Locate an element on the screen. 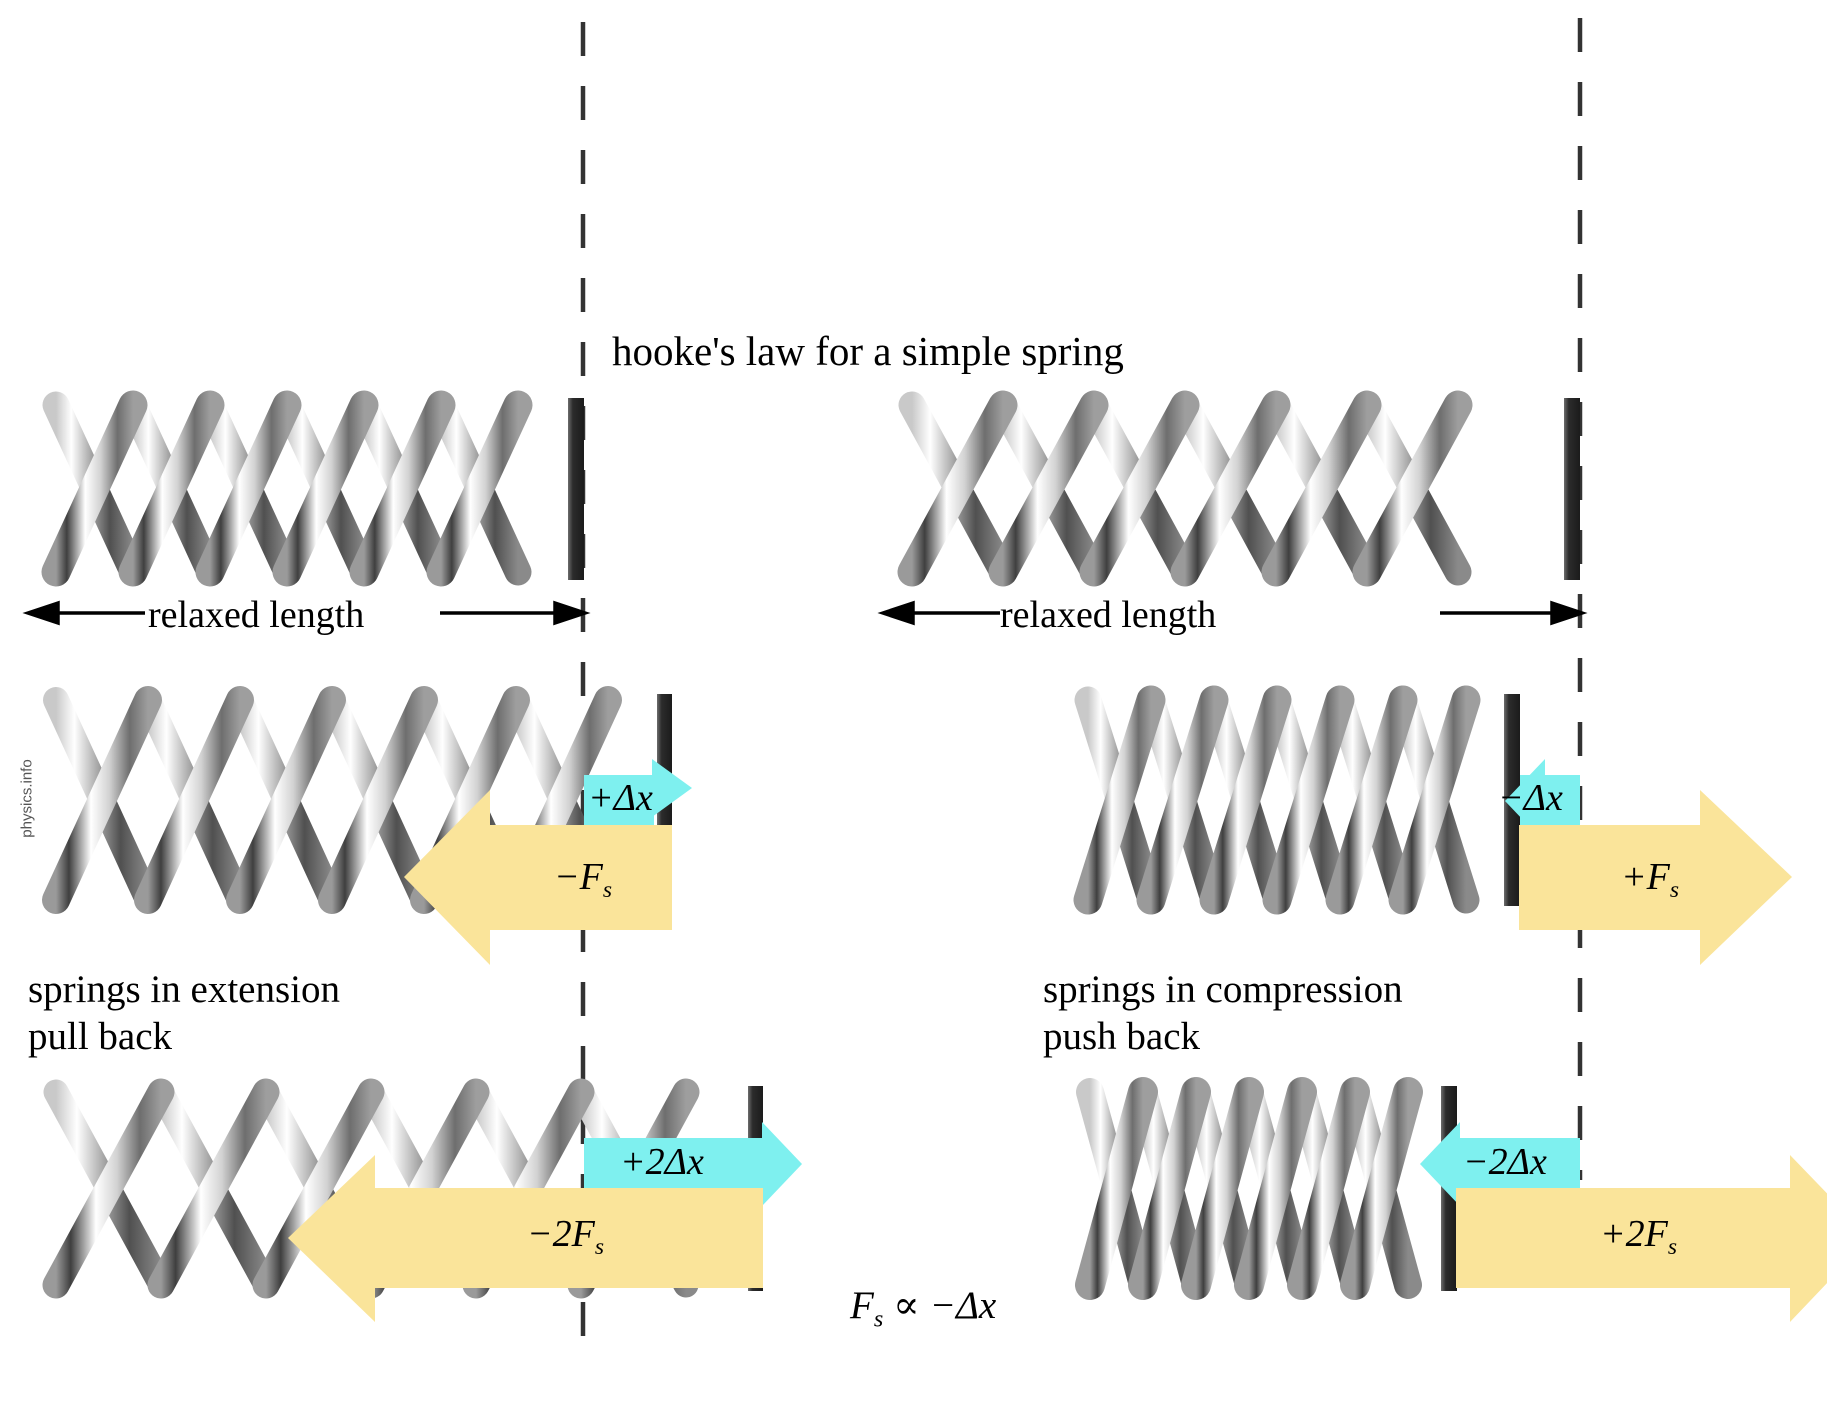 The image size is (1827, 1407). force-arrow-compression-1x is located at coordinates (1655, 877).